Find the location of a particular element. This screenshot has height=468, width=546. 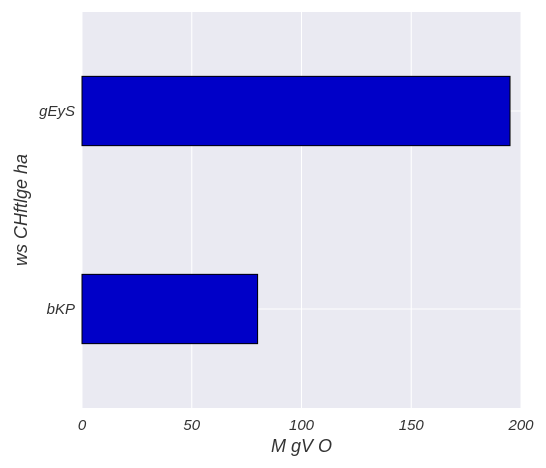

x-tick-labels: 0 50 100 150 200 is located at coordinates (306, 425).